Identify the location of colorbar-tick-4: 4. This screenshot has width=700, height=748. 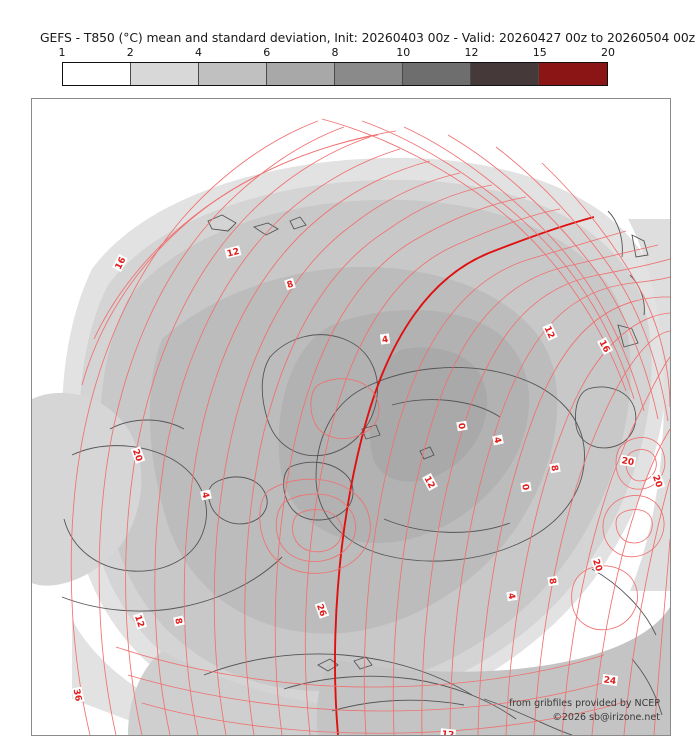
(198, 52).